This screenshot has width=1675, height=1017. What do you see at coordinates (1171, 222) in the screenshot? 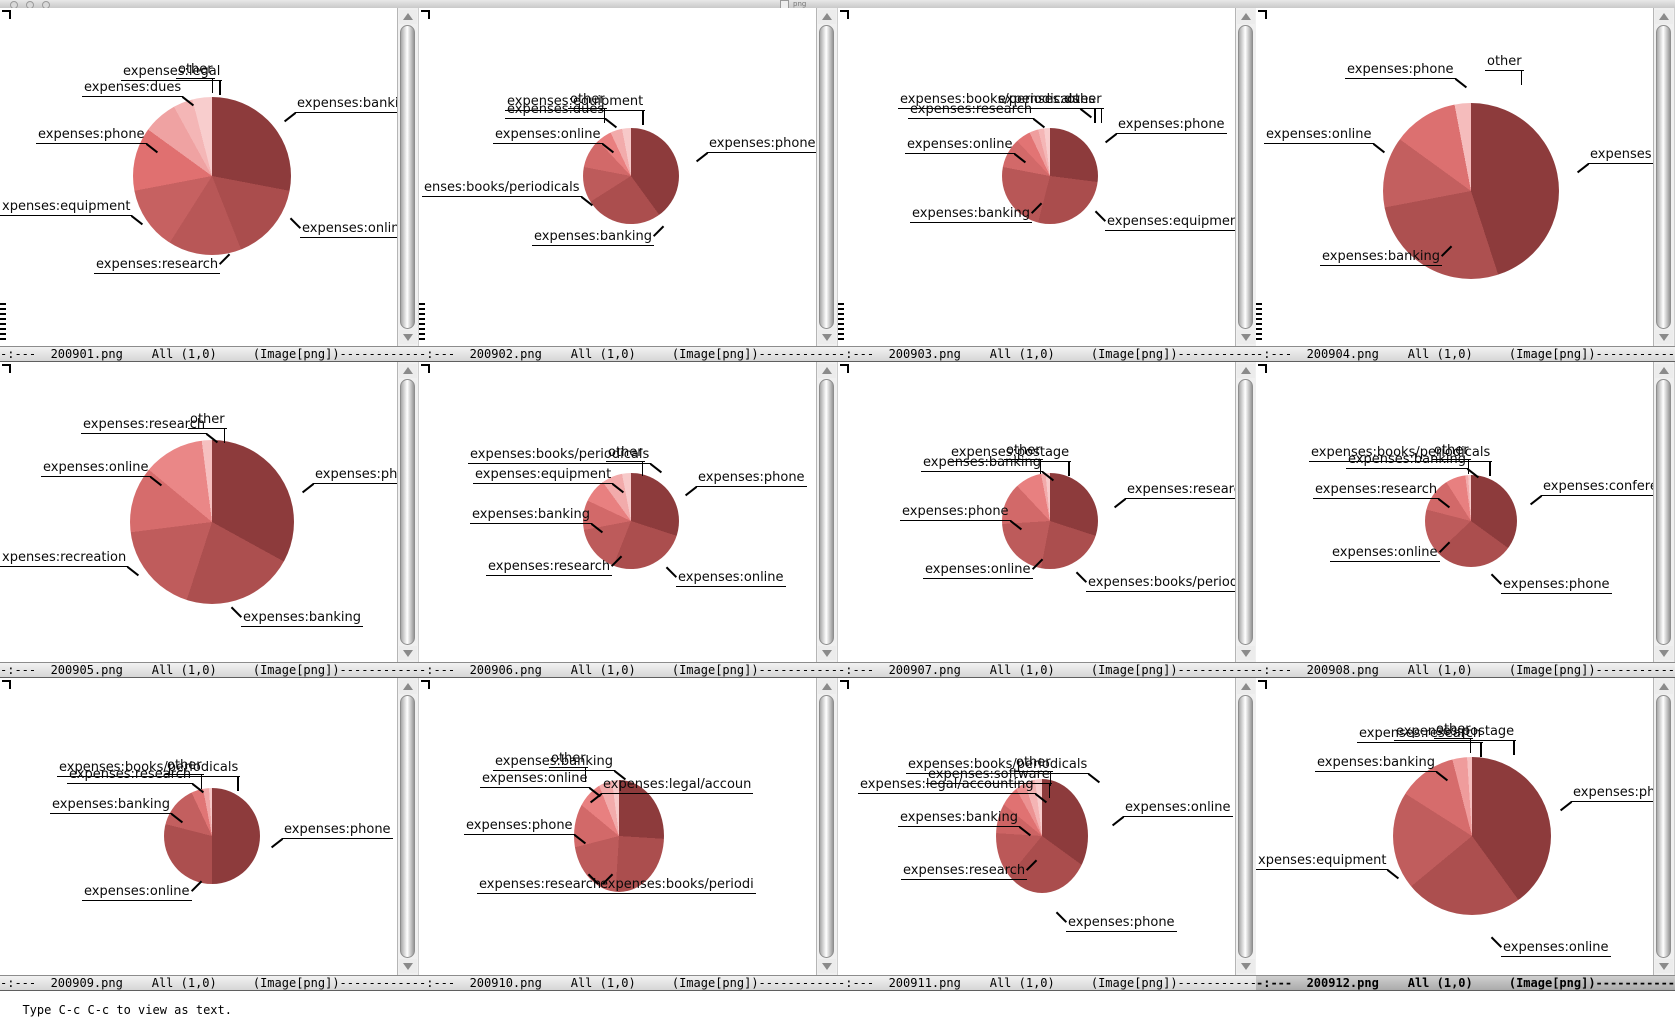
I see `pie-slice-label: expenses:equipment` at bounding box center [1171, 222].